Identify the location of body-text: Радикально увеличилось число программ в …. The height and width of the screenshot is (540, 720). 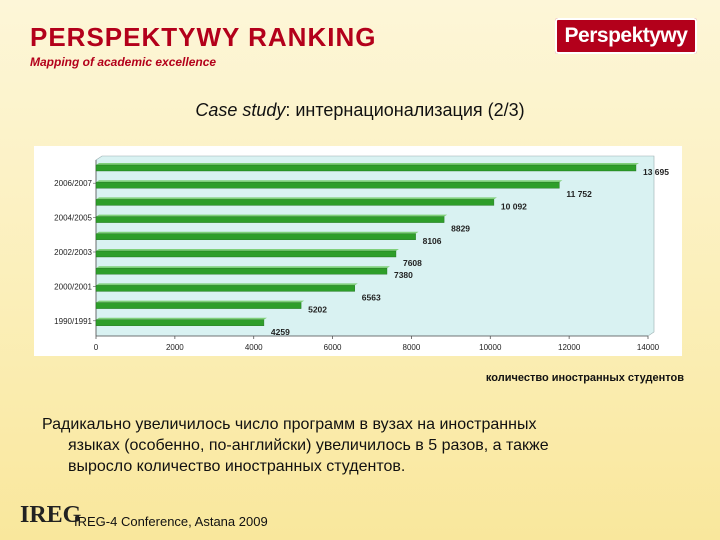
(342, 445).